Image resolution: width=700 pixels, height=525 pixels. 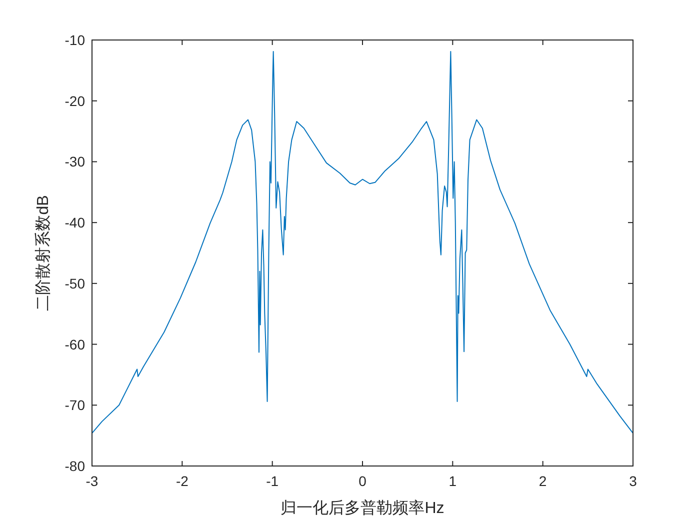 What do you see at coordinates (75, 40) in the screenshot?
I see `y-tick-label: -10` at bounding box center [75, 40].